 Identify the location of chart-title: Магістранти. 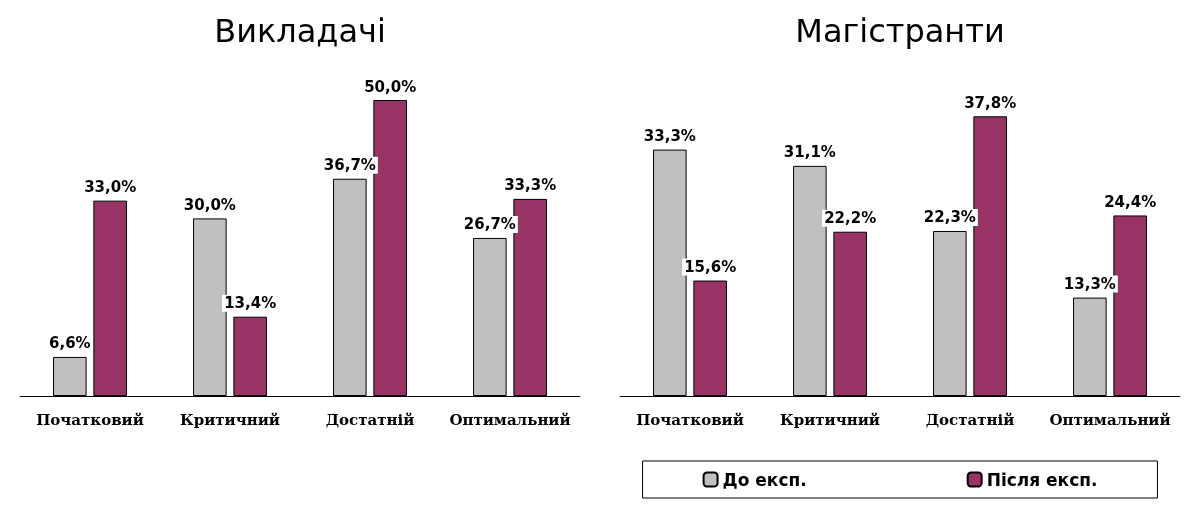
(900, 31).